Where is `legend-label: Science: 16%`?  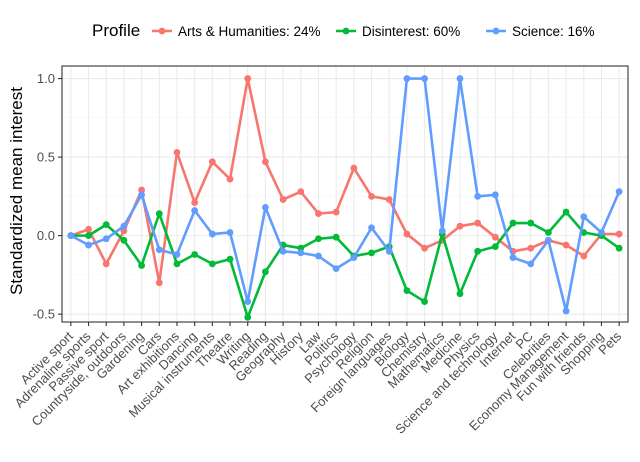
legend-label: Science: 16% is located at coordinates (553, 31).